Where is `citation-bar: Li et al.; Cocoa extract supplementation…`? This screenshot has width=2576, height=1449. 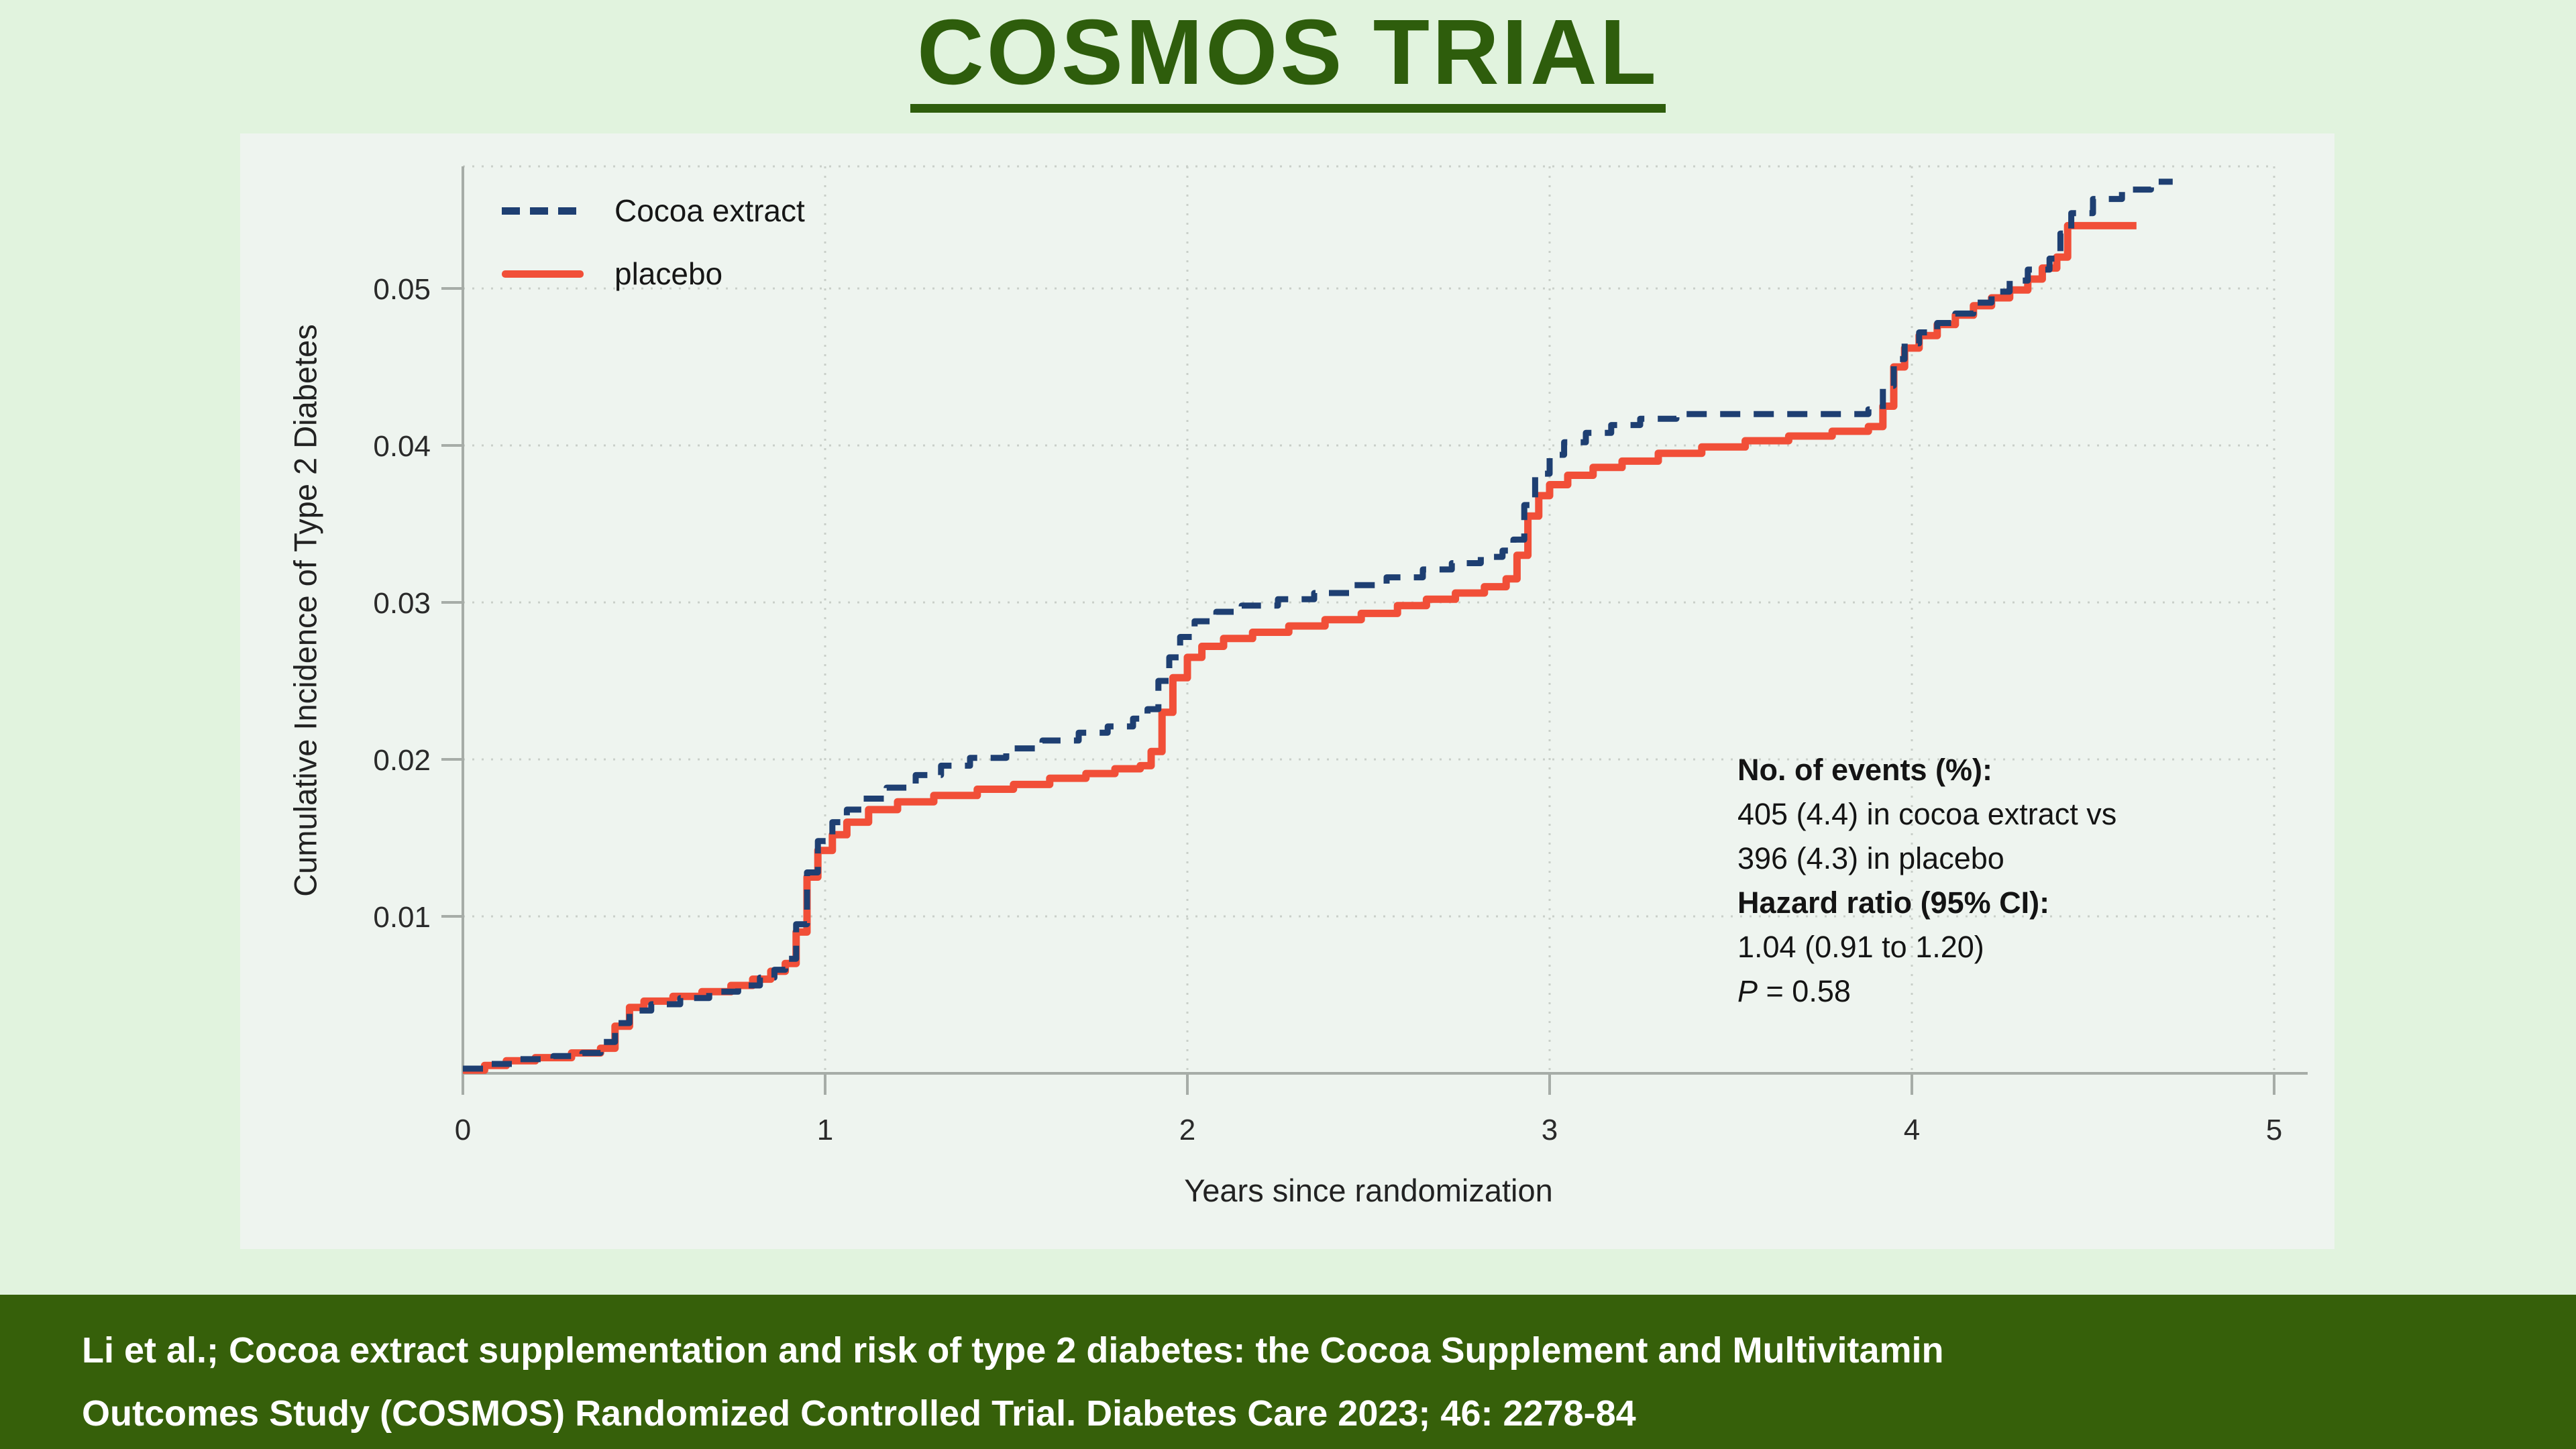
citation-bar: Li et al.; Cocoa extract supplementation… is located at coordinates (1288, 1372).